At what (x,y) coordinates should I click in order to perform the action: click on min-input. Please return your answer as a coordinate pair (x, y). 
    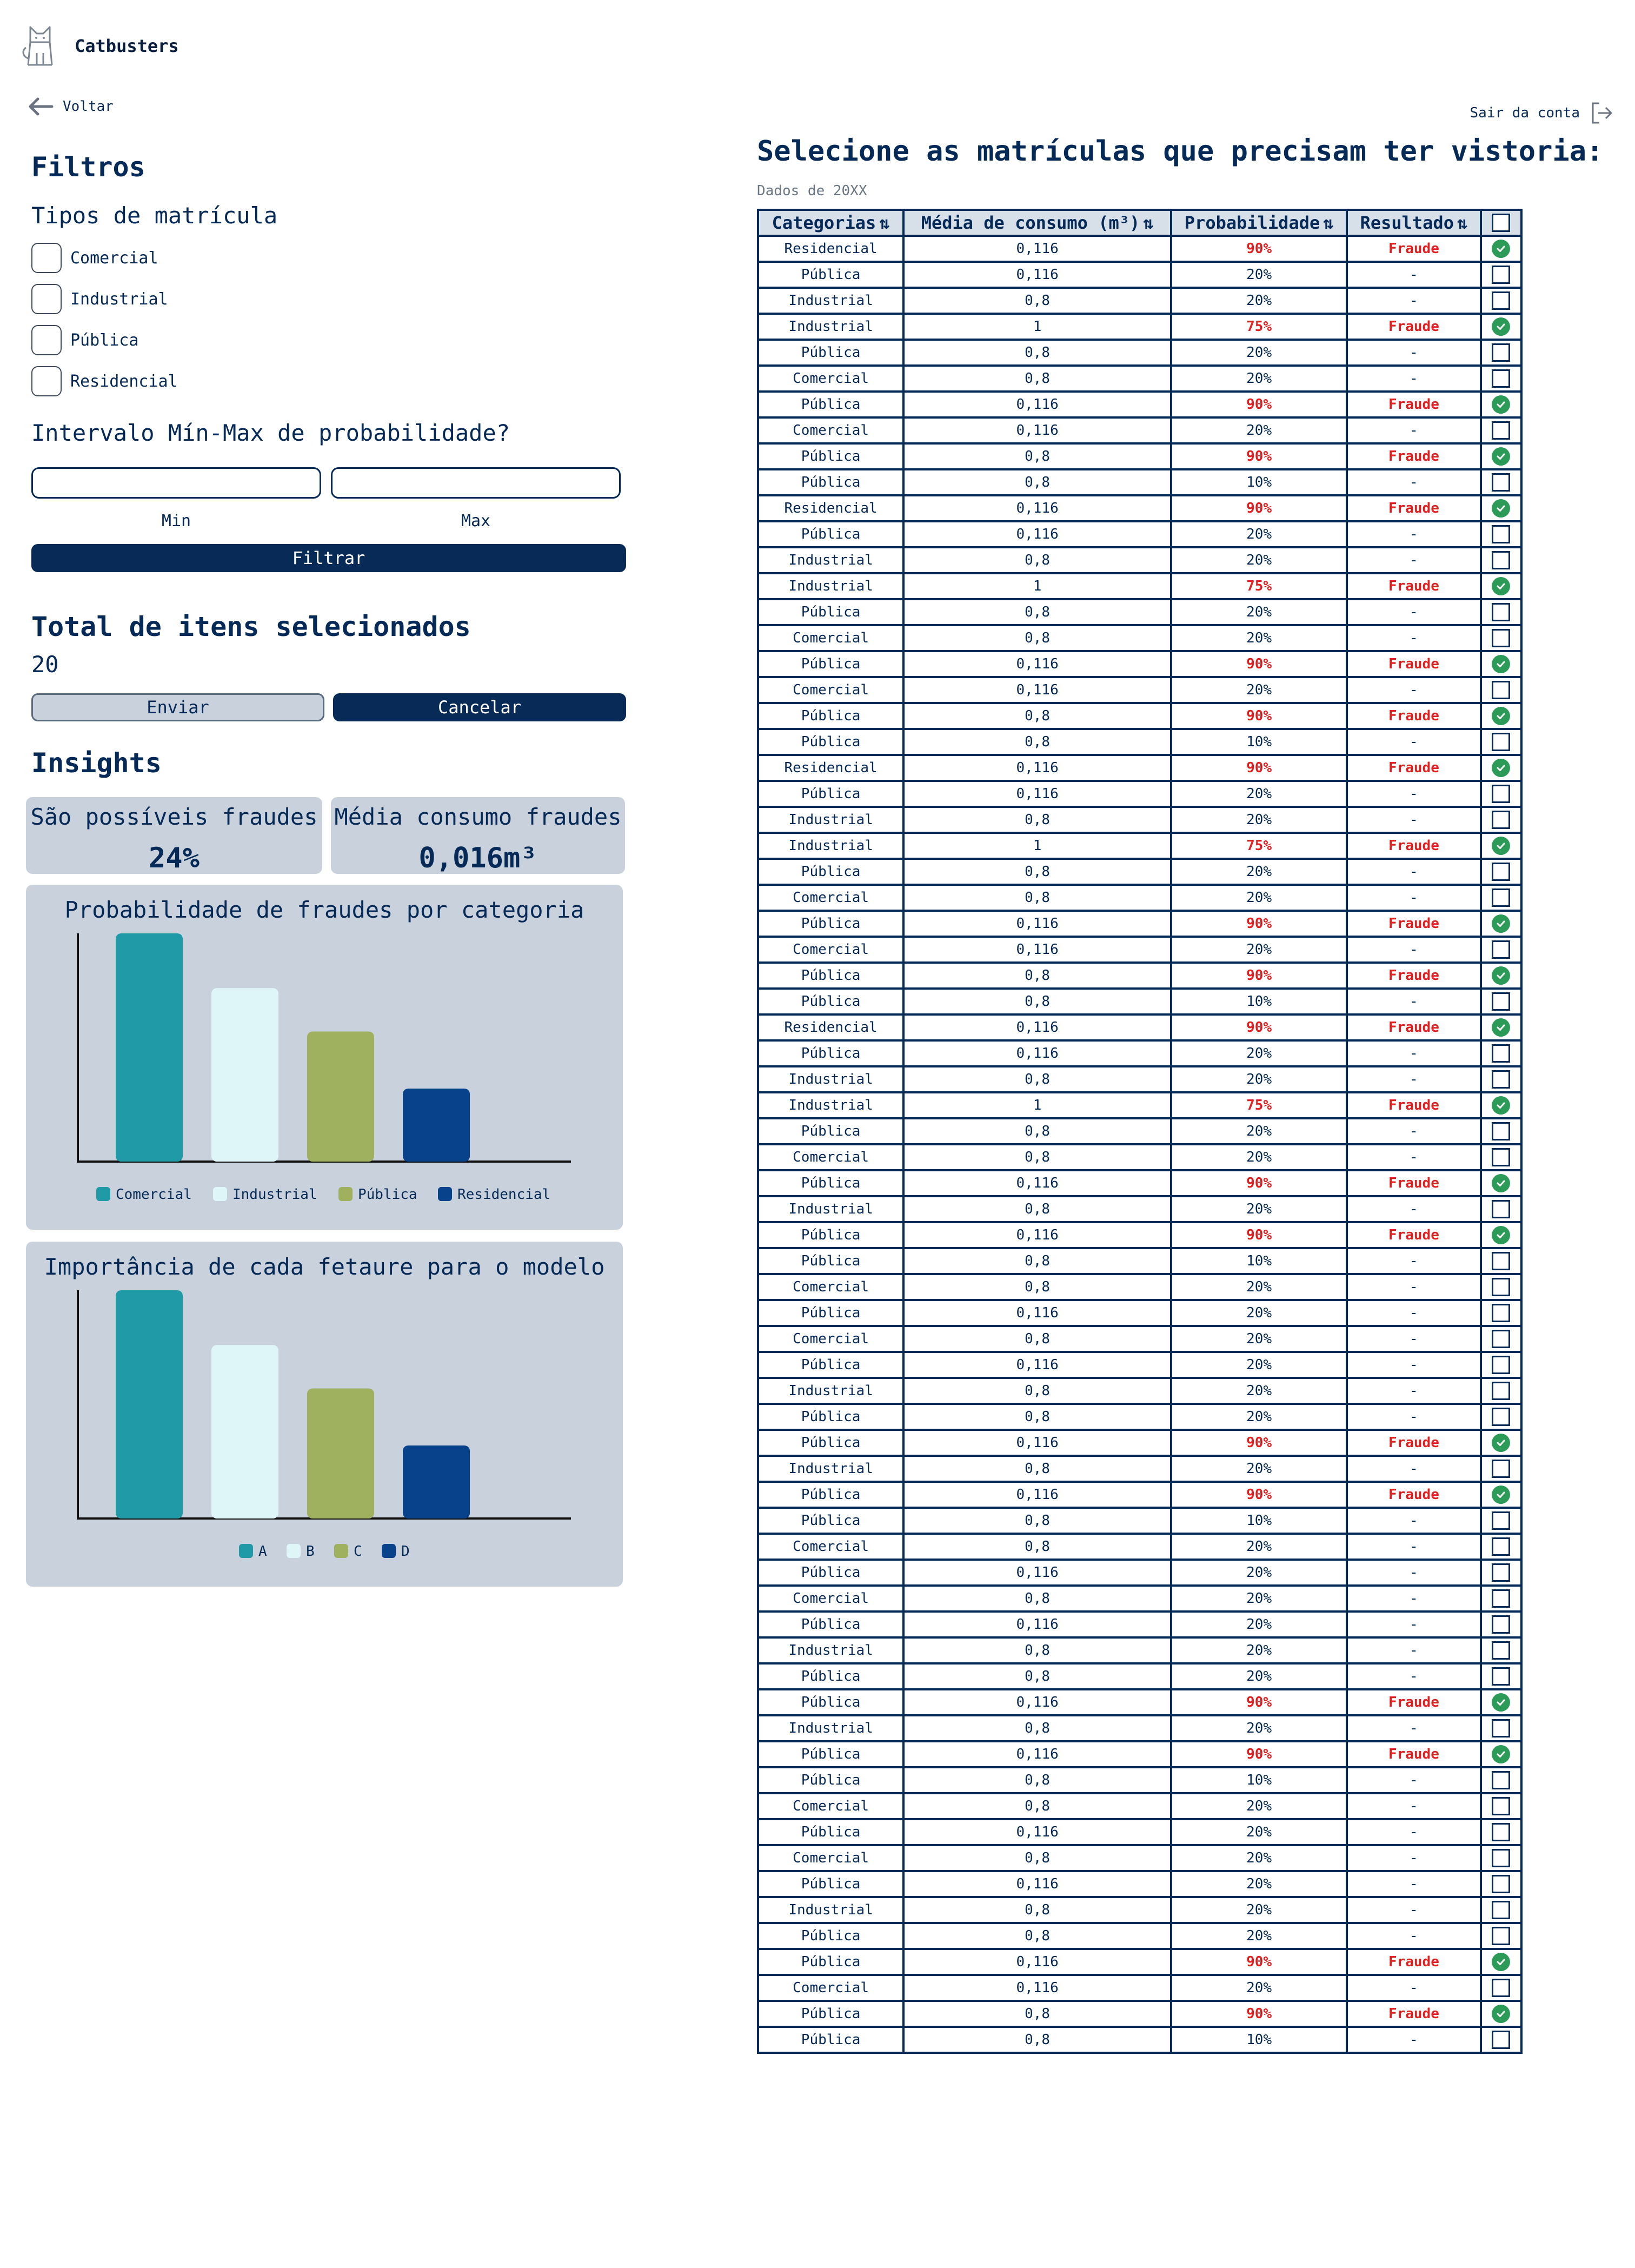
    Looking at the image, I should click on (176, 483).